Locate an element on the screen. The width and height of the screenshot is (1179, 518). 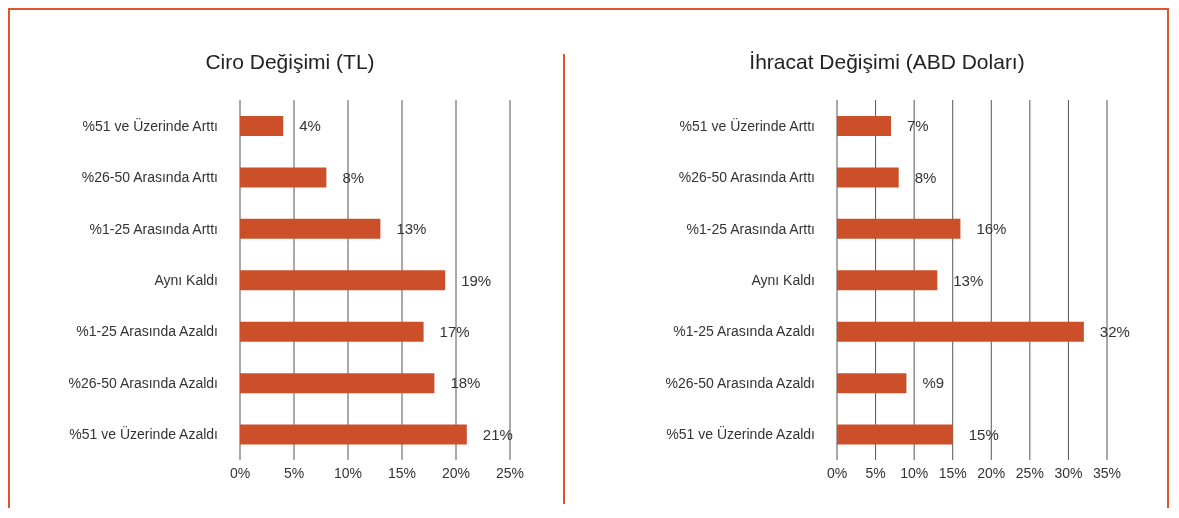
data-label: 19% is located at coordinates (476, 280).